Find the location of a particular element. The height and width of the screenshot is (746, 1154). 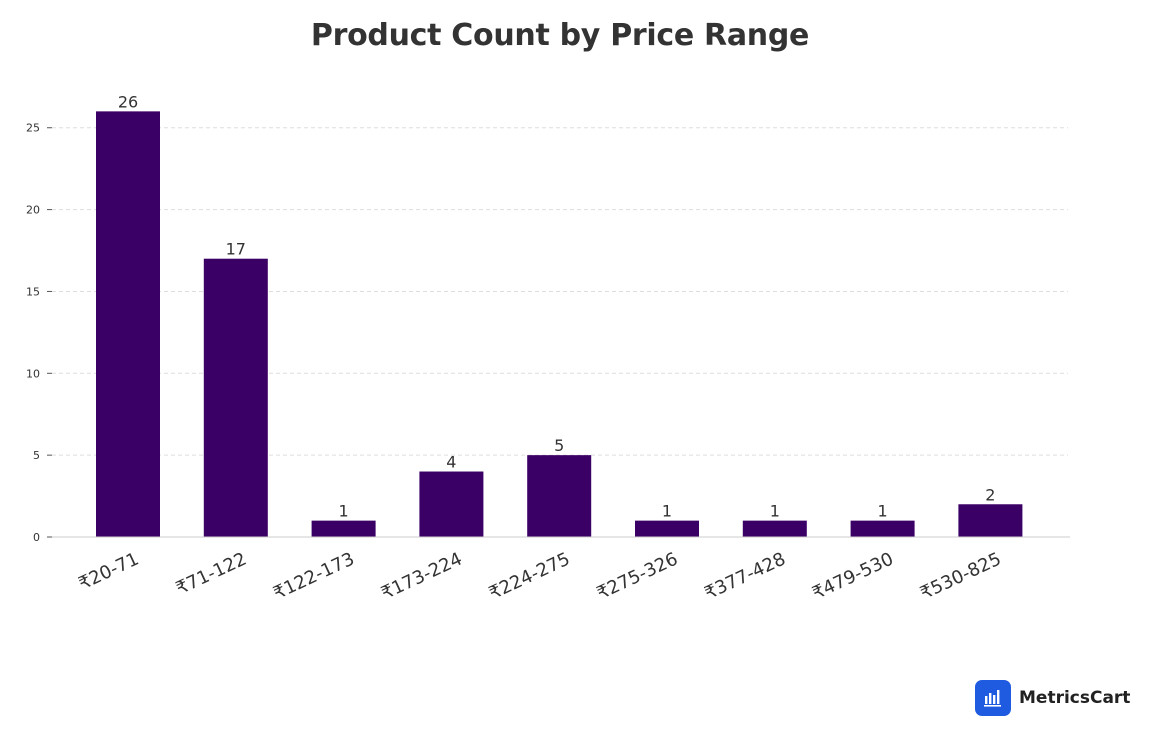

data-label: 5 is located at coordinates (559, 445).